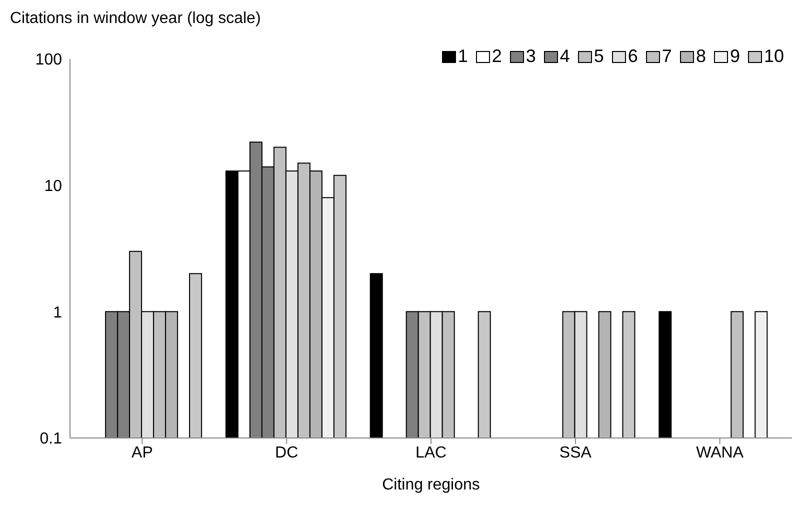  Describe the element at coordinates (633, 56) in the screenshot. I see `legend-label: 6` at that location.